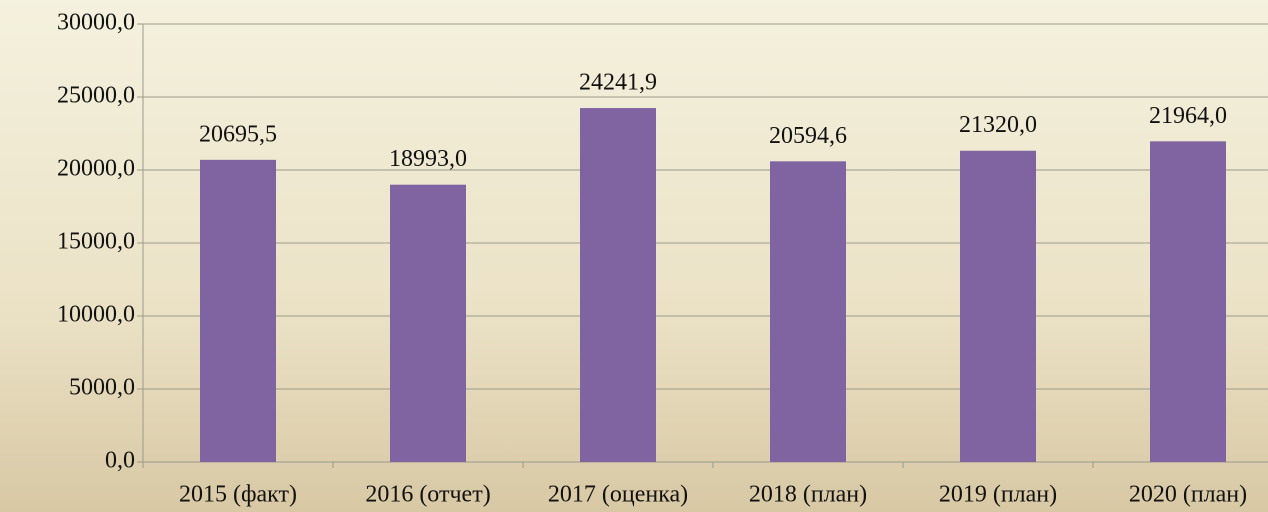  What do you see at coordinates (96, 315) in the screenshot?
I see `y-tick-label: 10000,0` at bounding box center [96, 315].